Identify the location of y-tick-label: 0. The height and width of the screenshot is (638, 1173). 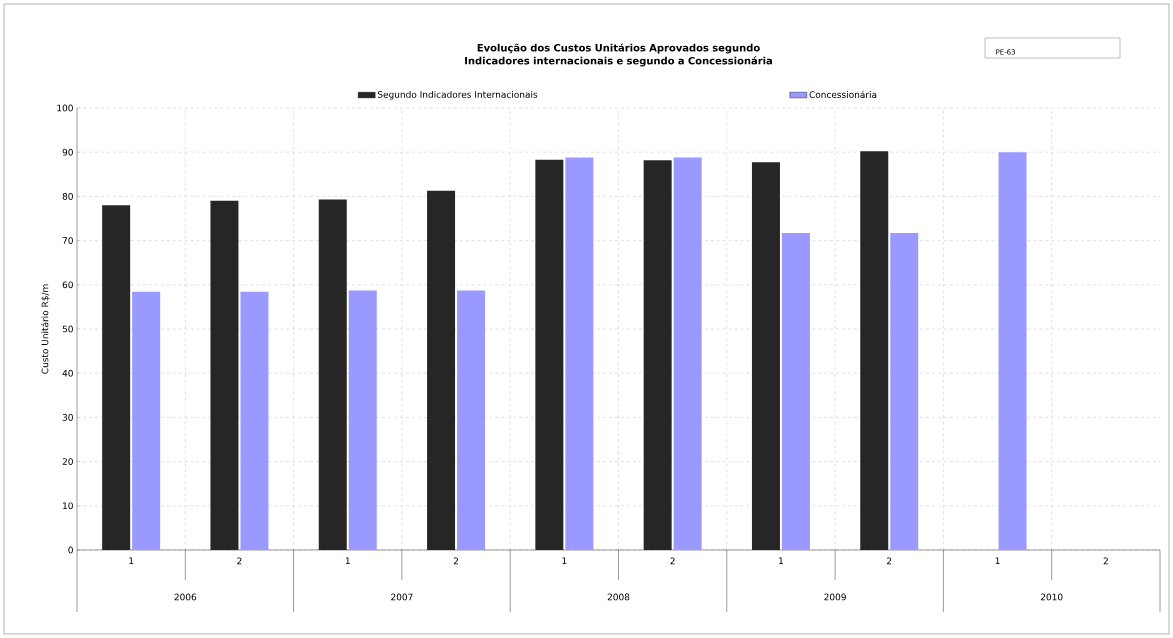
(70, 550).